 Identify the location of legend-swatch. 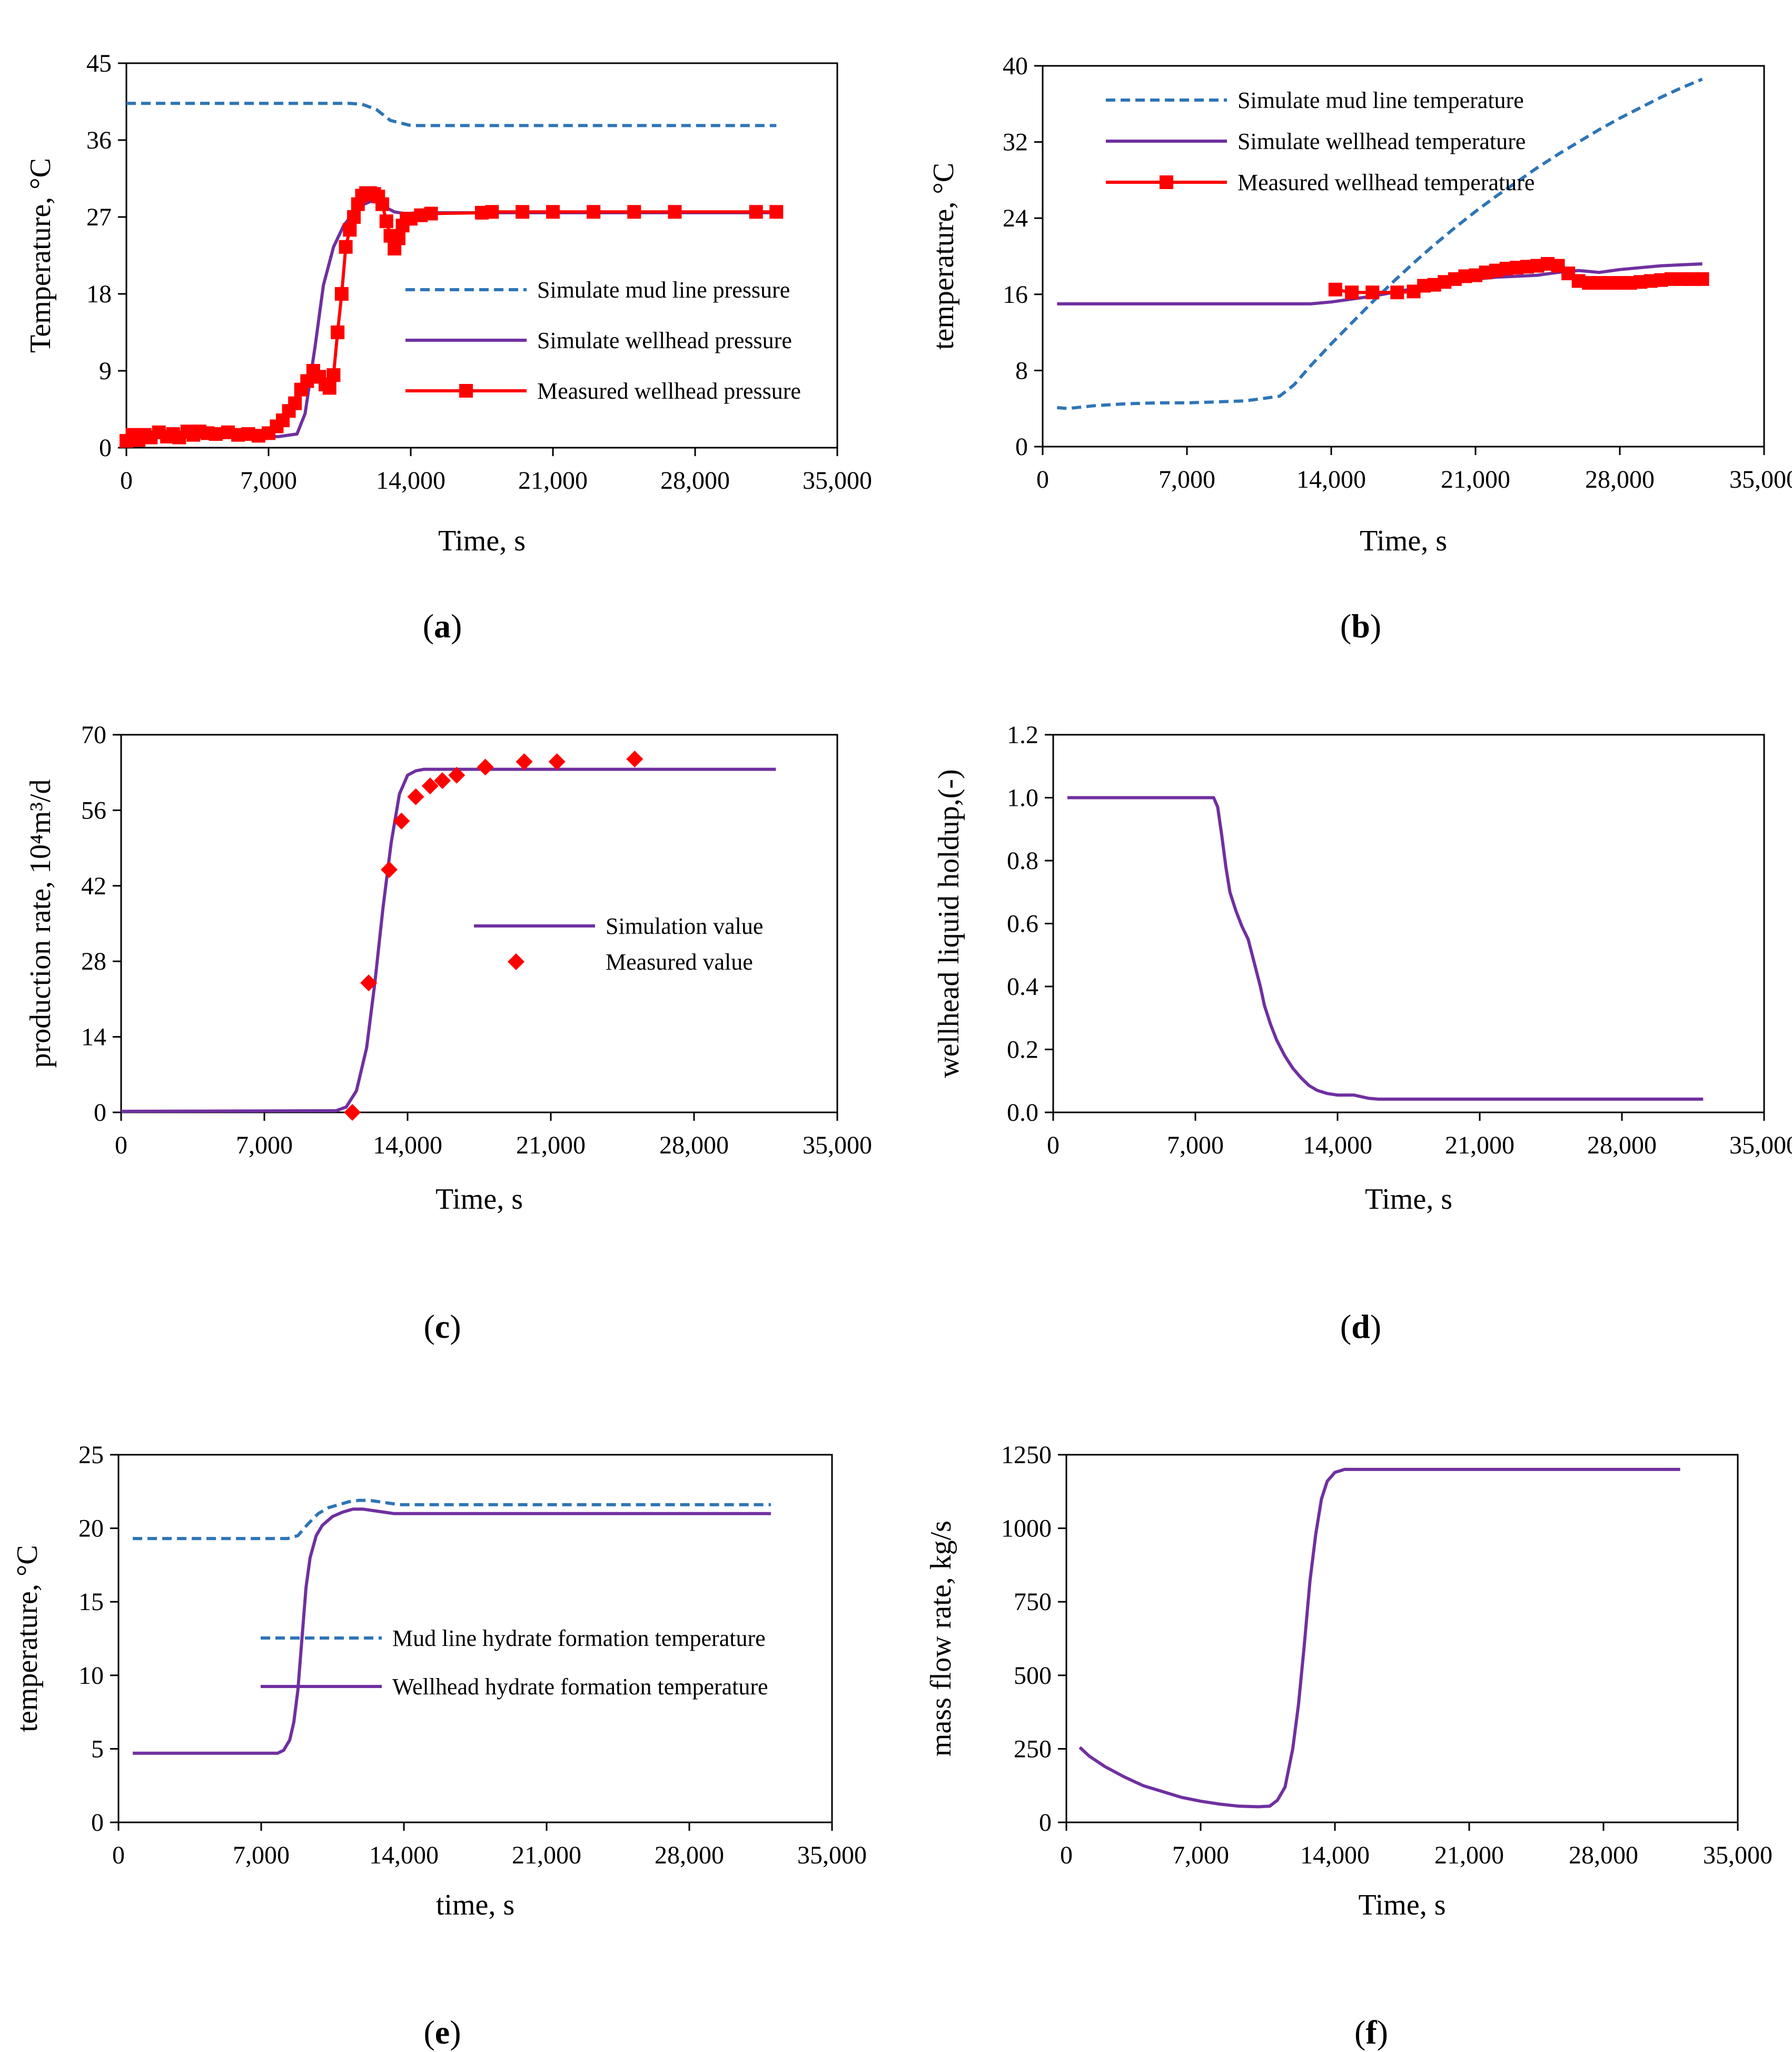
(516, 961).